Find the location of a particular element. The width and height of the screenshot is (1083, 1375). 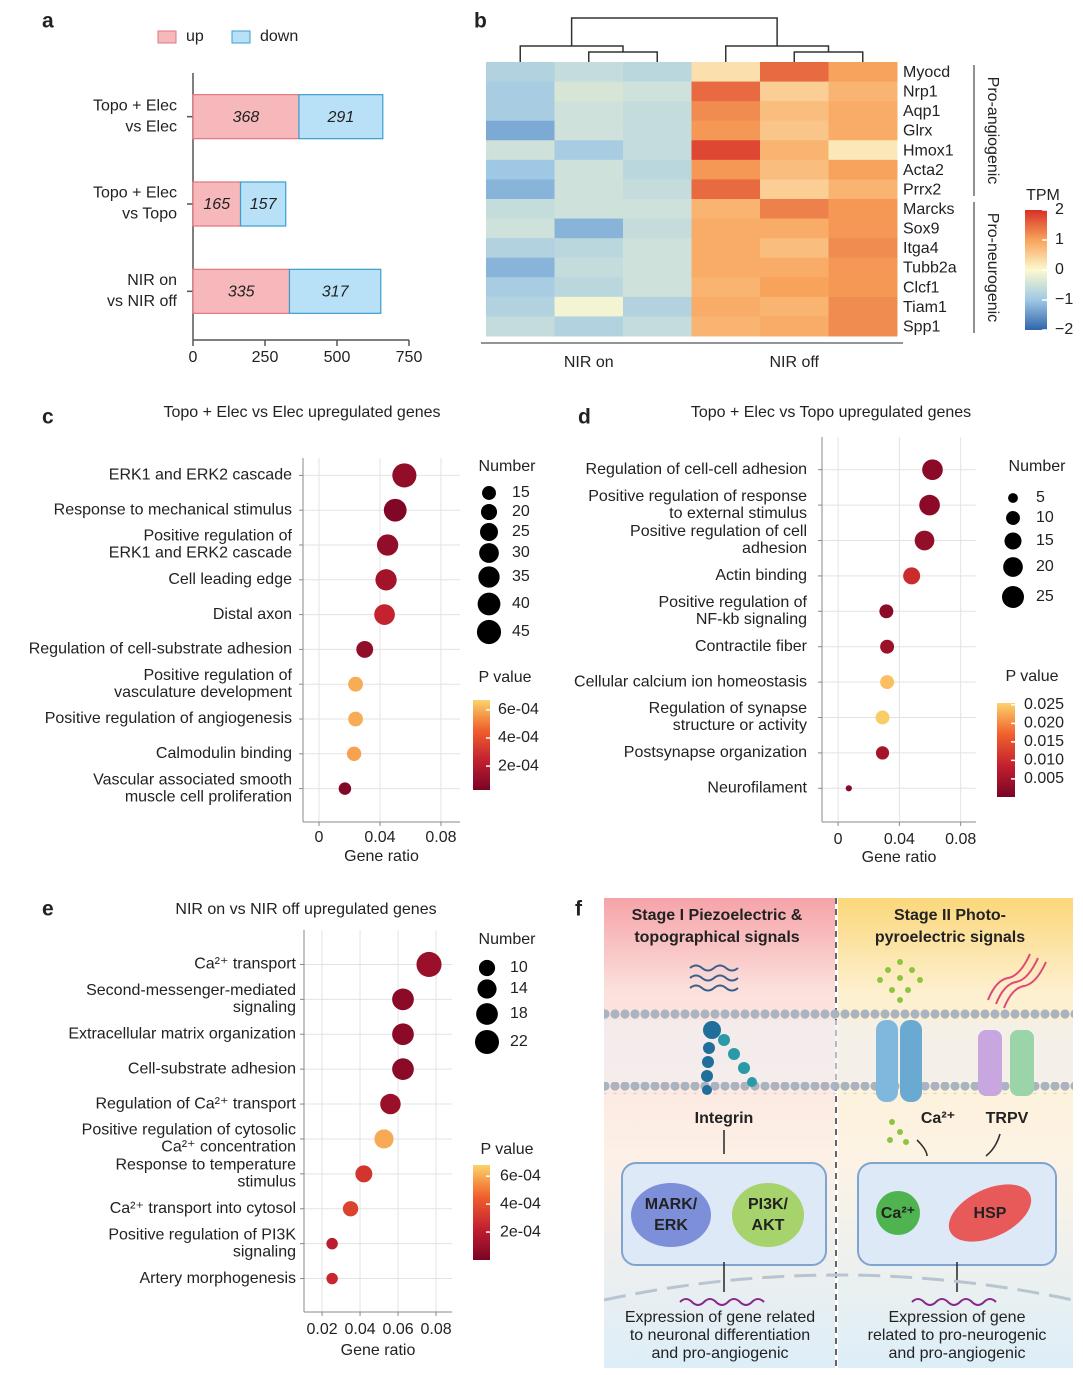

gene-label: Prrx2 is located at coordinates (922, 189).